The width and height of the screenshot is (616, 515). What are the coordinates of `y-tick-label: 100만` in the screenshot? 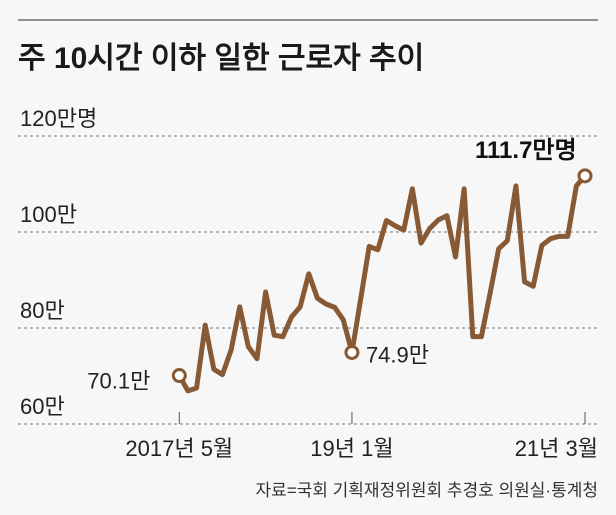 It's located at (48, 214).